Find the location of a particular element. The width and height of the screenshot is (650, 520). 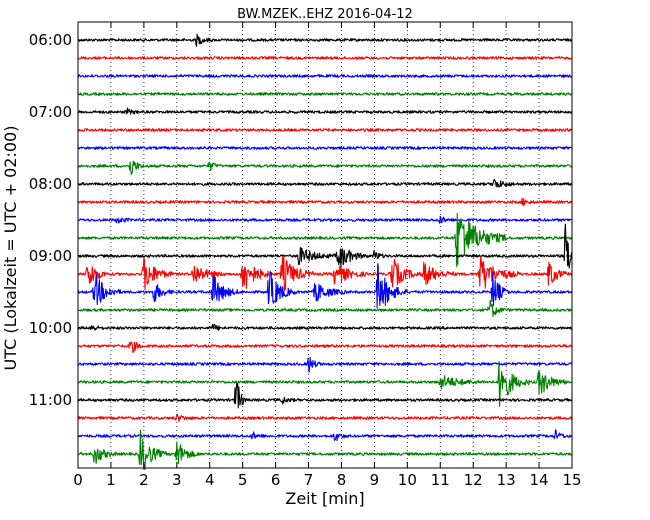

x-tick-label: 9 is located at coordinates (375, 480).